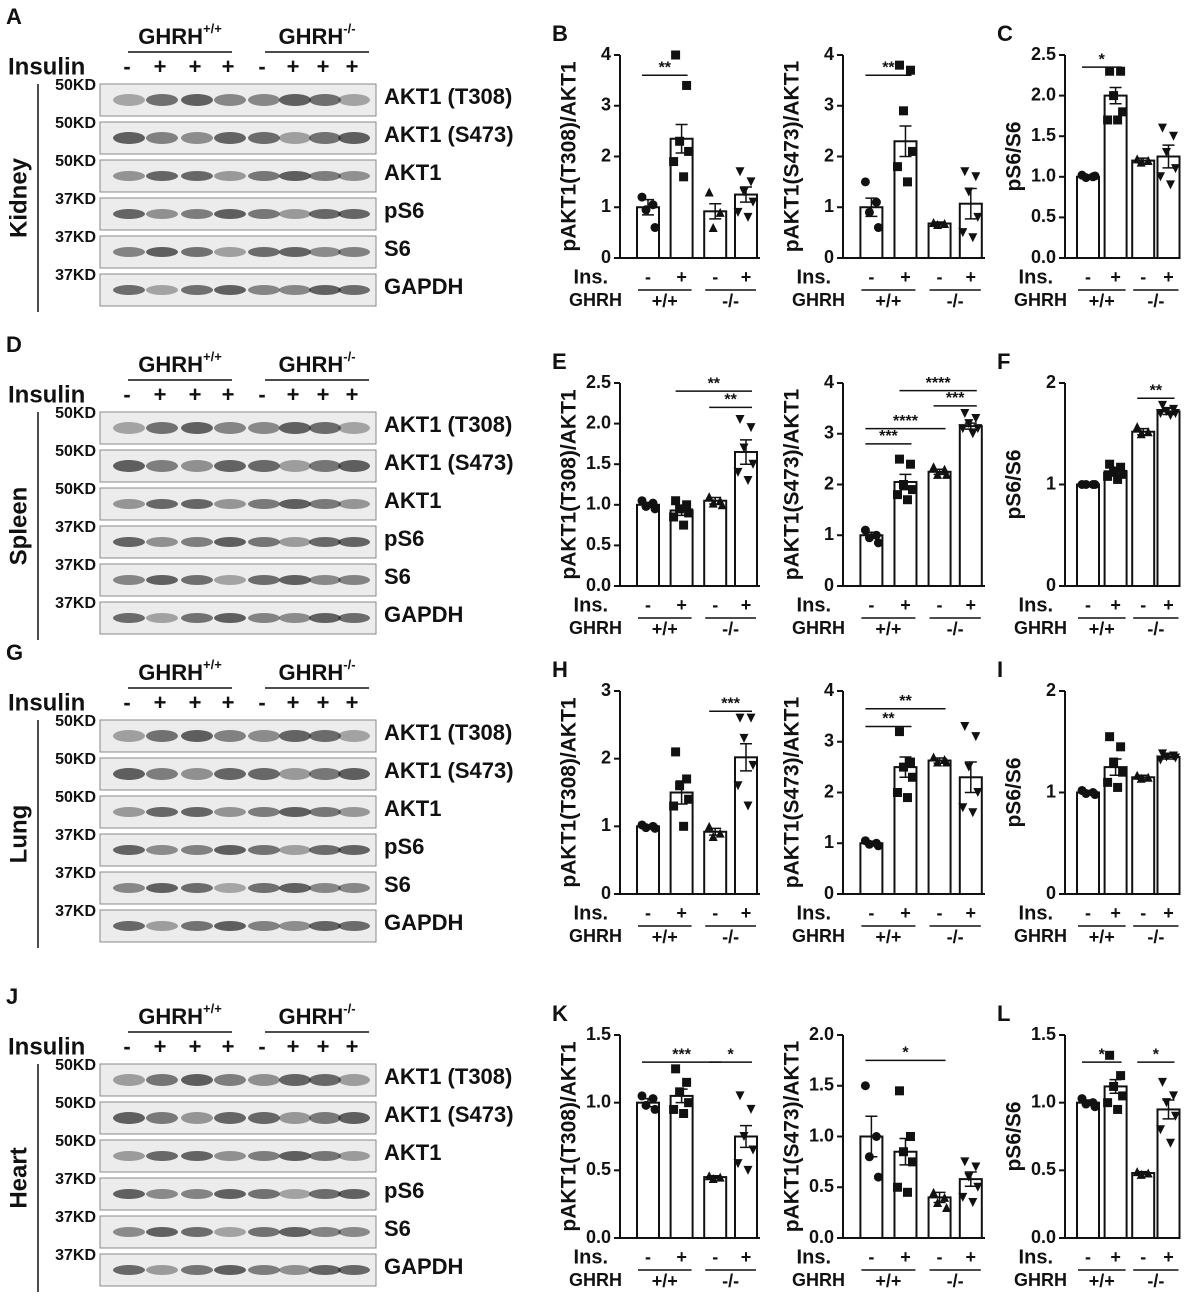  What do you see at coordinates (397, 248) in the screenshot?
I see `band-label: S6` at bounding box center [397, 248].